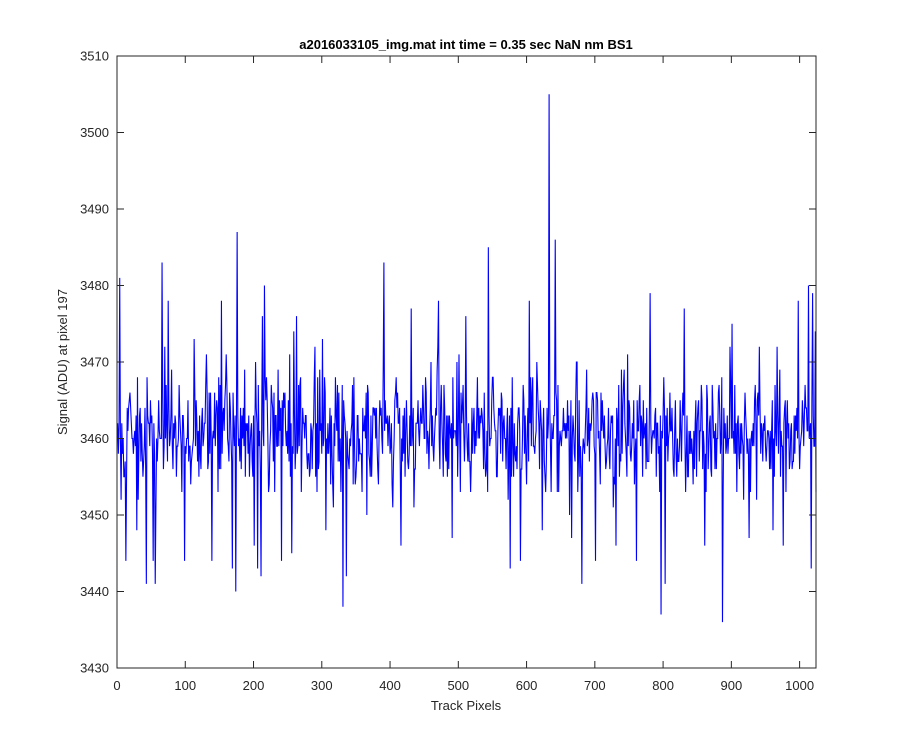 The image size is (900, 755). Describe the element at coordinates (94, 591) in the screenshot. I see `y-tick-label-3440: 3440` at that location.